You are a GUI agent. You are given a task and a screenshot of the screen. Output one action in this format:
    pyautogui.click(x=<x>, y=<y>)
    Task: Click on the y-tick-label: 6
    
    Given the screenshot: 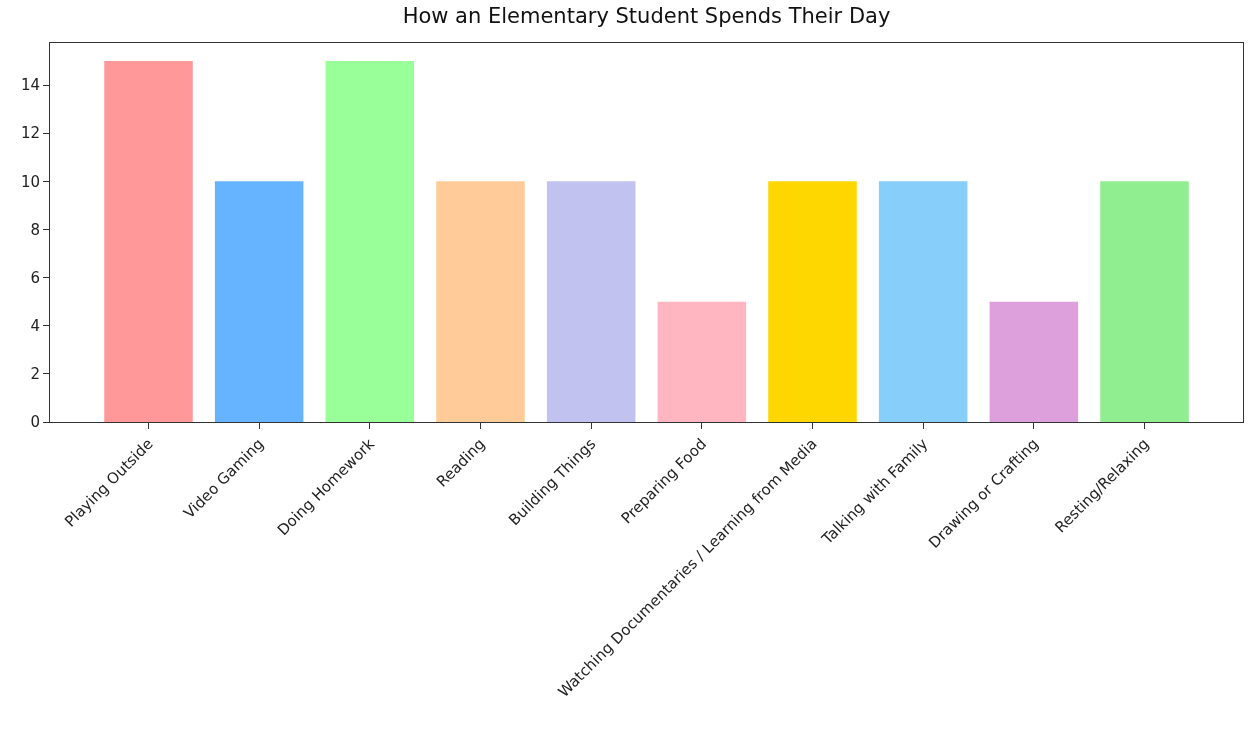 What is the action you would take?
    pyautogui.click(x=35, y=277)
    